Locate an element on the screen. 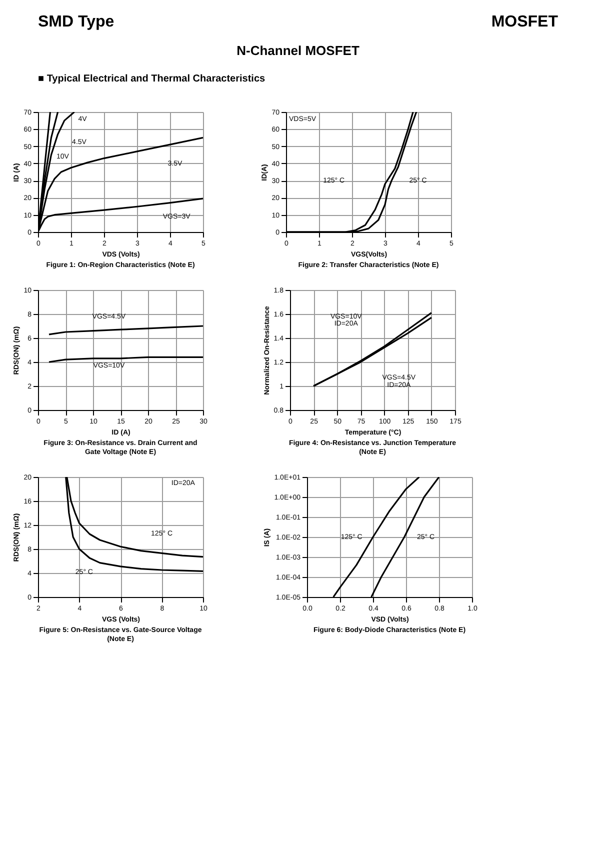  text: SMD Type is located at coordinates (76, 21).